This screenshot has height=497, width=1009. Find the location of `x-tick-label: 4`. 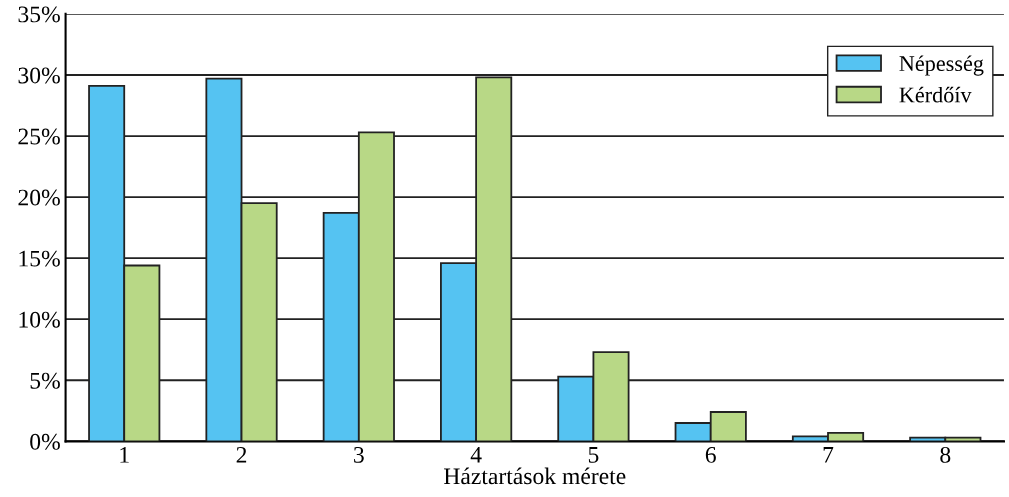

x-tick-label: 4 is located at coordinates (476, 455).